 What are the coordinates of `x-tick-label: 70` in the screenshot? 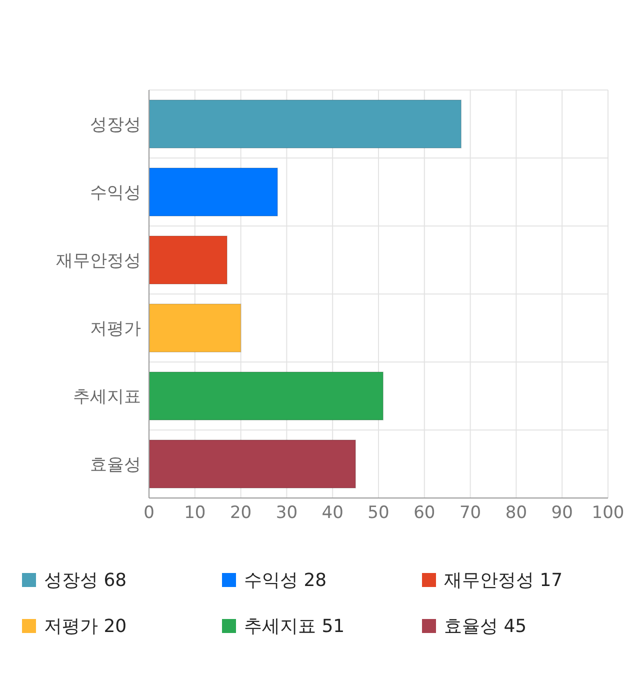 It's located at (470, 513).